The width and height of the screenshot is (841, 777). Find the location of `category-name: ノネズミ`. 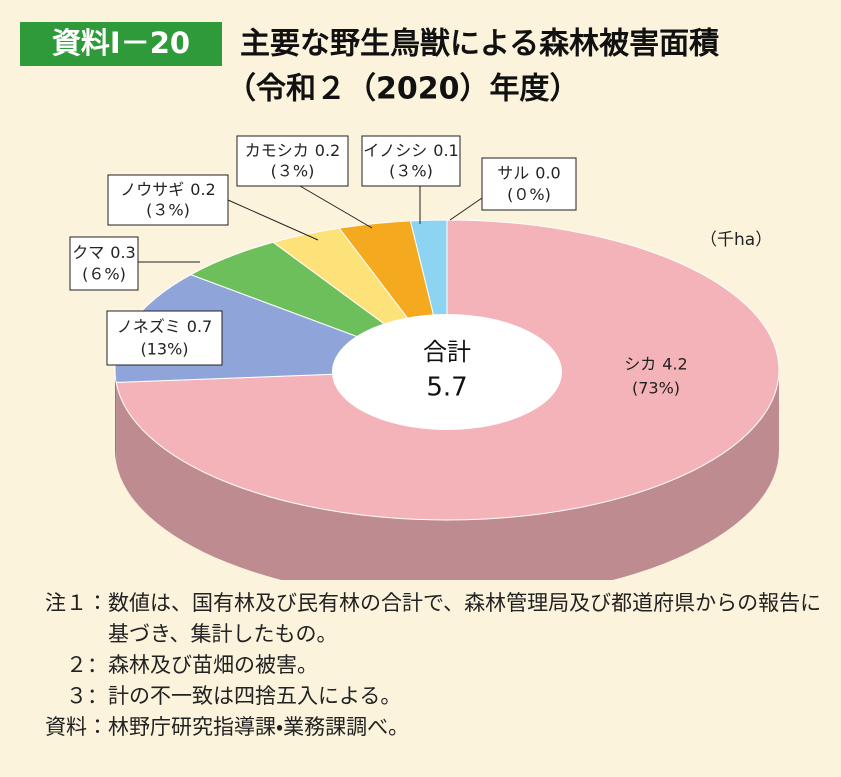

category-name: ノネズミ is located at coordinates (149, 326).